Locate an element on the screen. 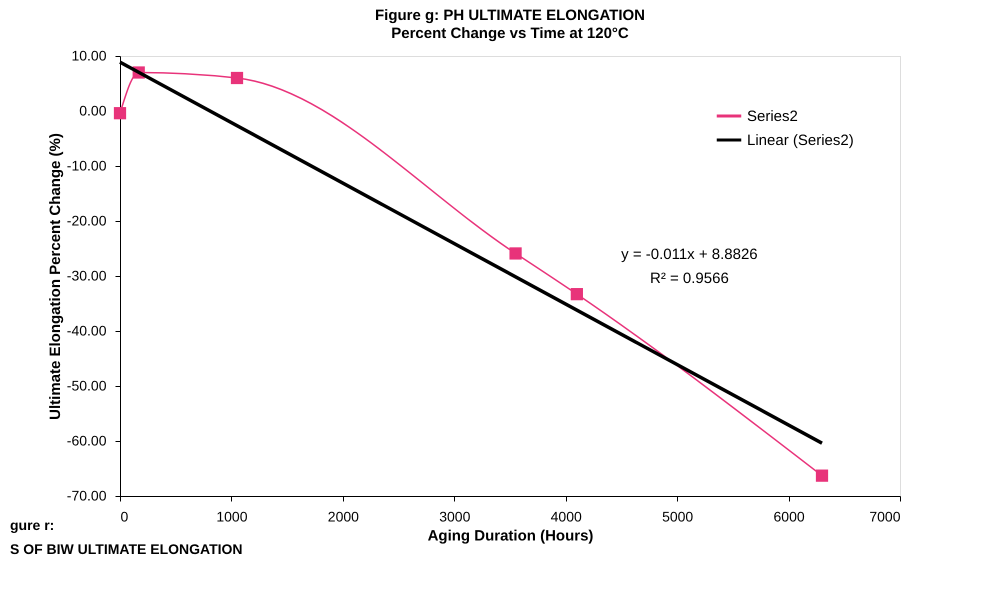 Image resolution: width=994 pixels, height=603 pixels. legend-label: Linear (Series2) is located at coordinates (800, 140).